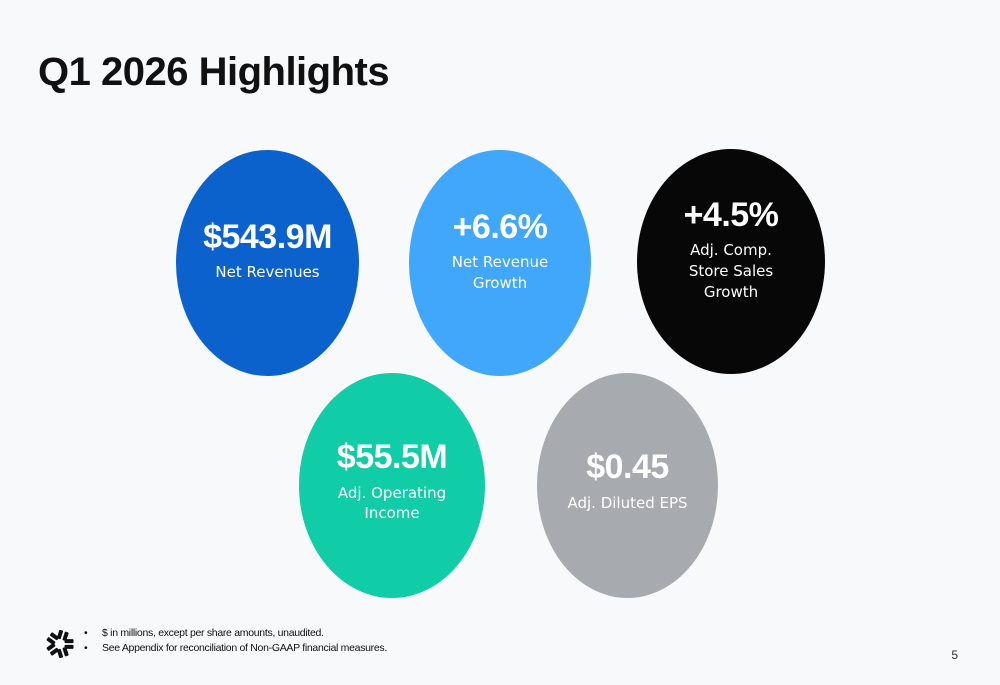  I want to click on page-number: 5, so click(954, 655).